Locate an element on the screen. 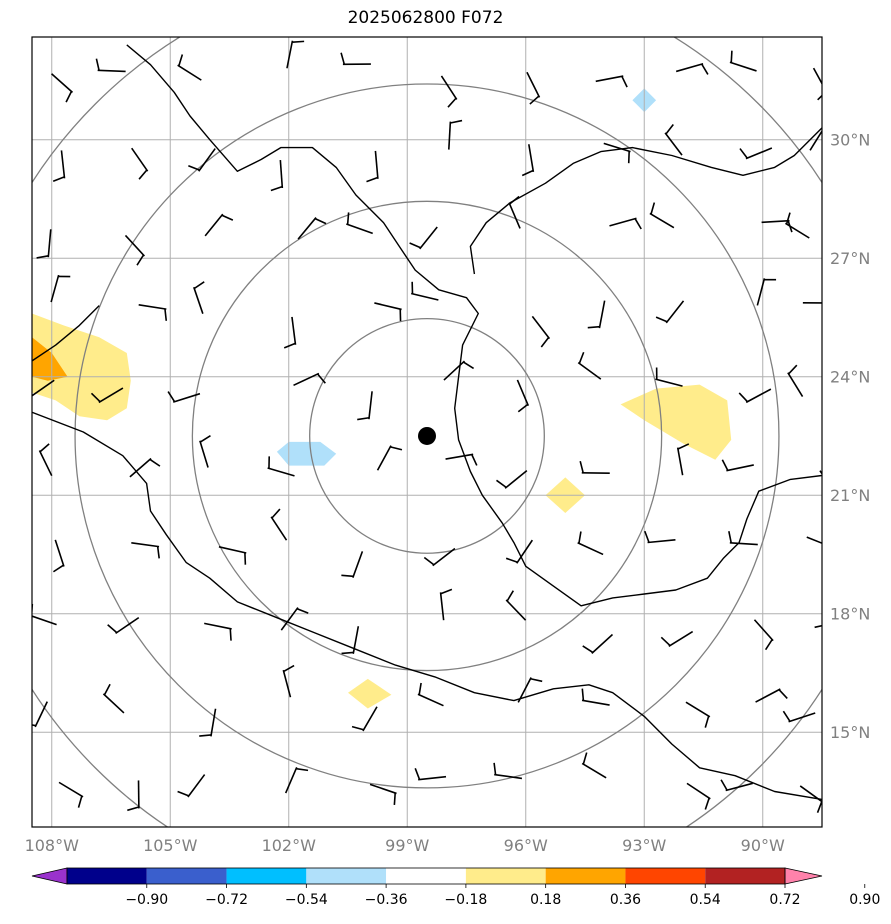  longitude-label: 93°W is located at coordinates (644, 845).